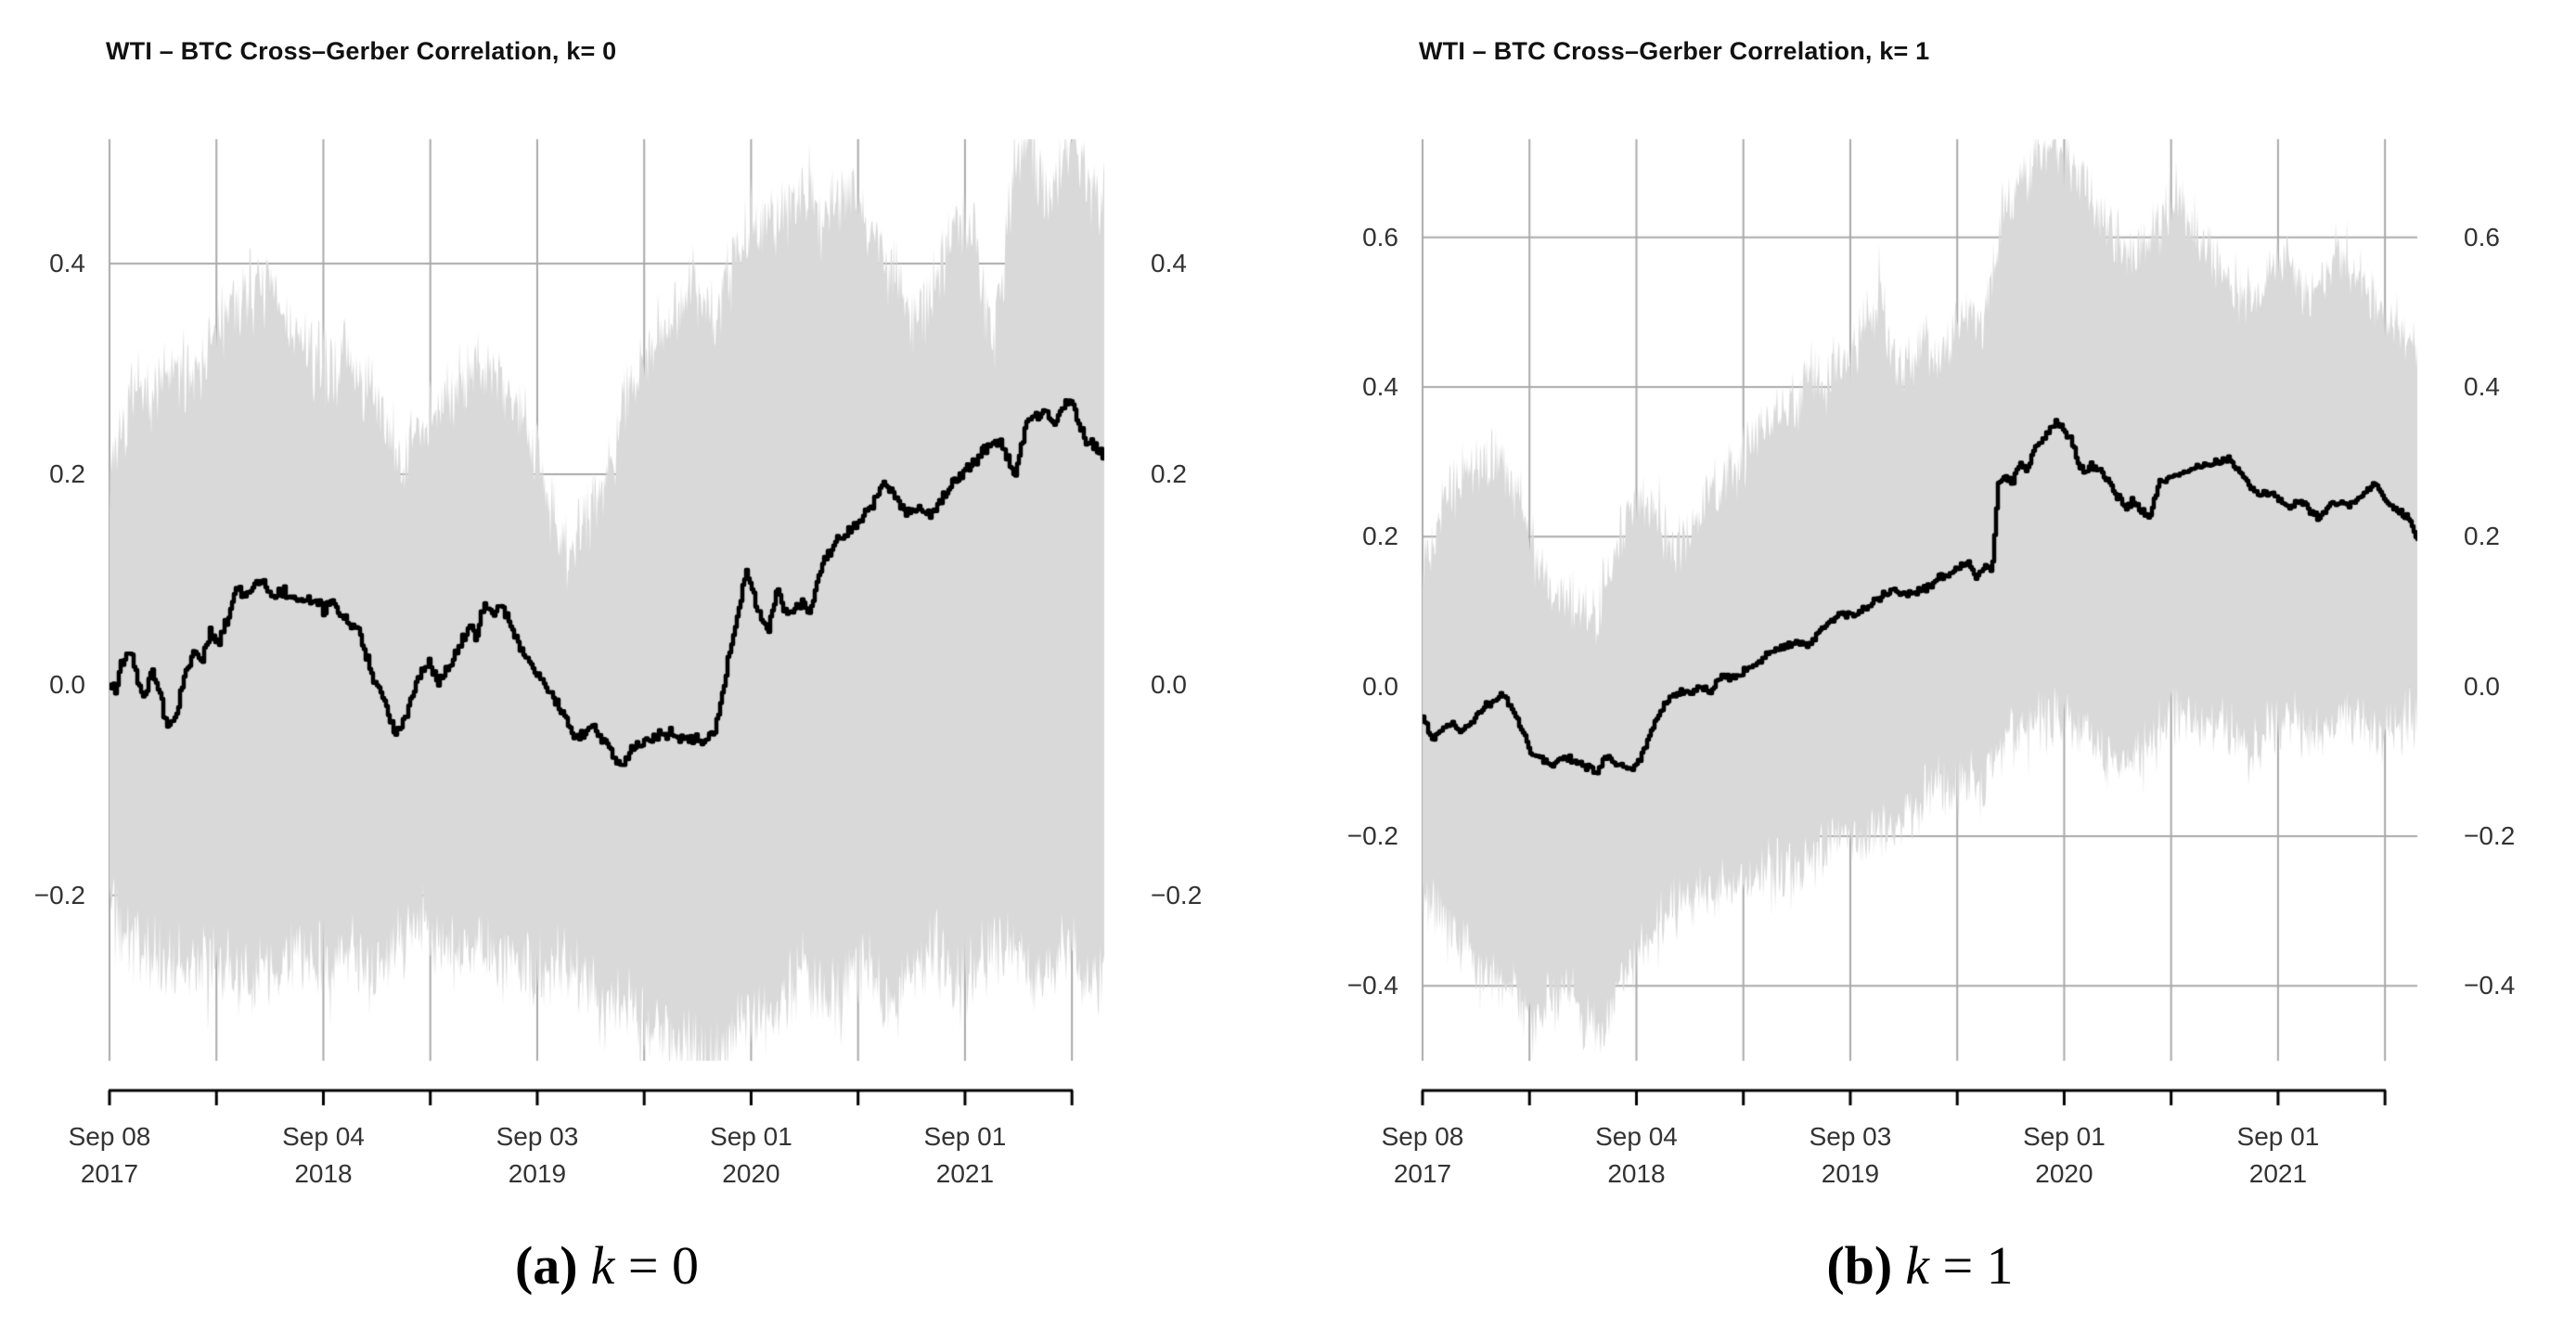 Image resolution: width=2576 pixels, height=1329 pixels. I want to click on chart-b-title: WTI – BTC Cross–Gerber Correlation, k= 1, so click(1675, 51).